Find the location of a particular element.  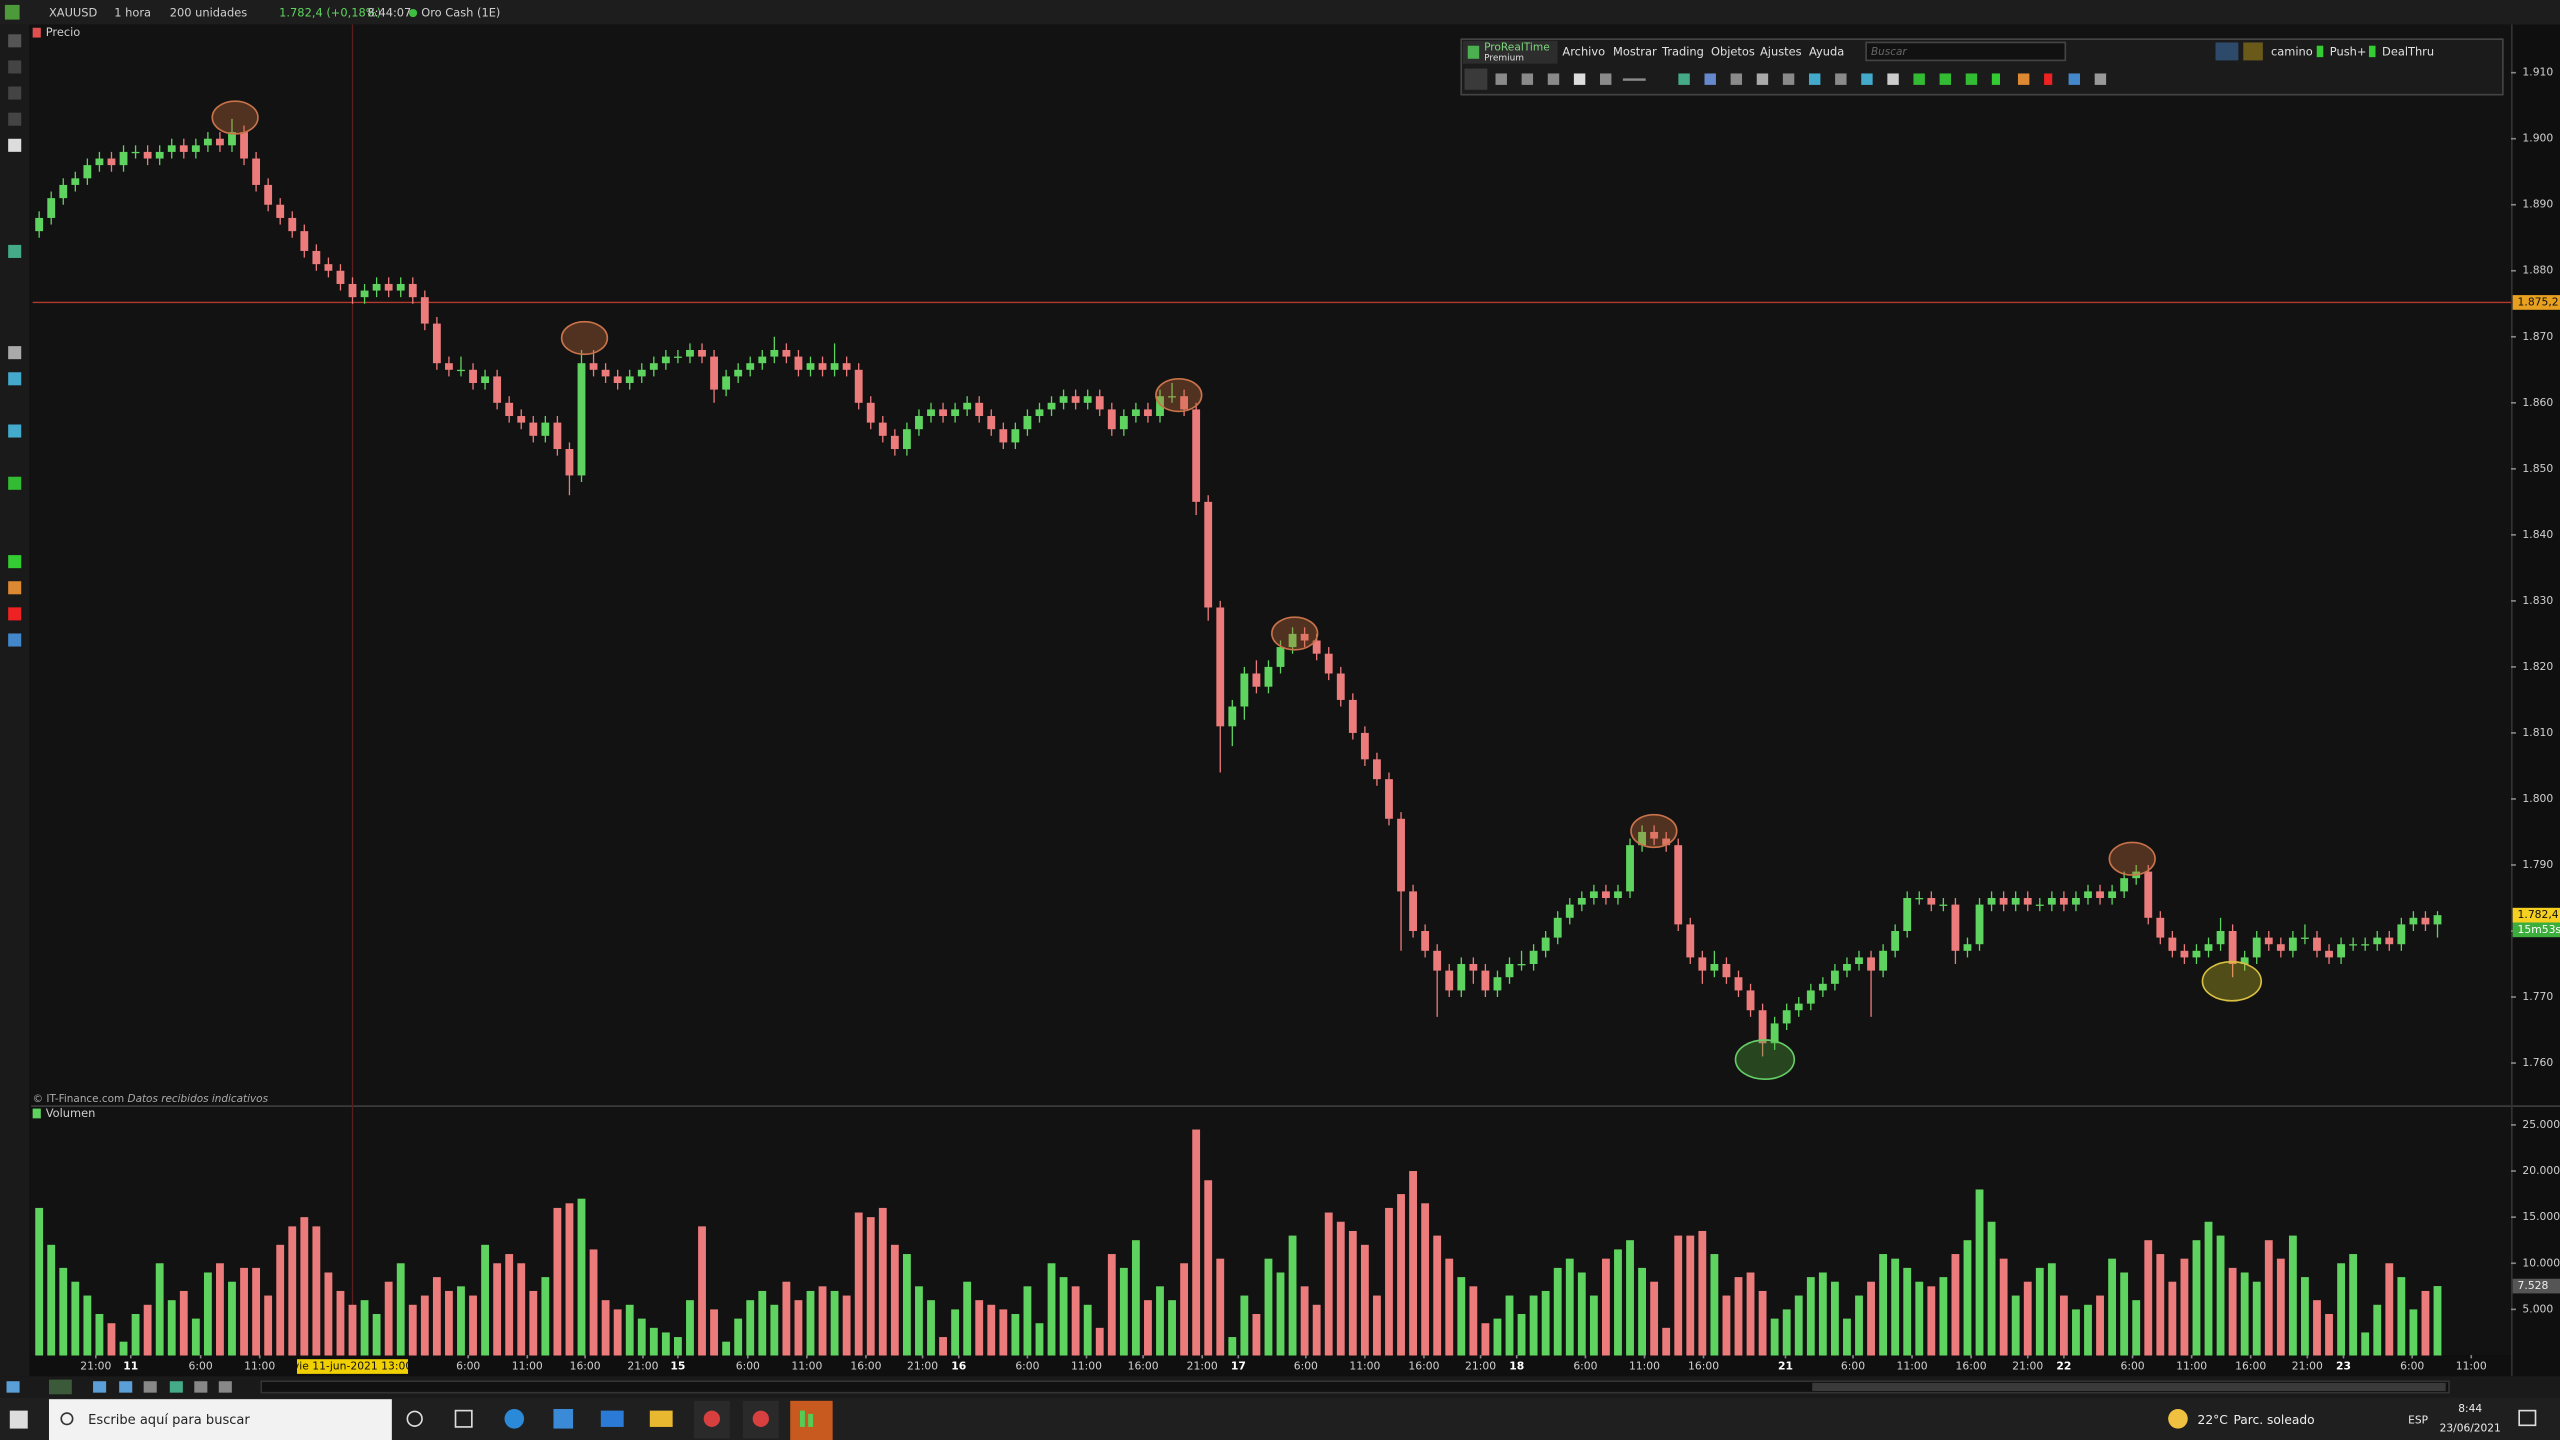

taskbar-search is located at coordinates (220, 1419).